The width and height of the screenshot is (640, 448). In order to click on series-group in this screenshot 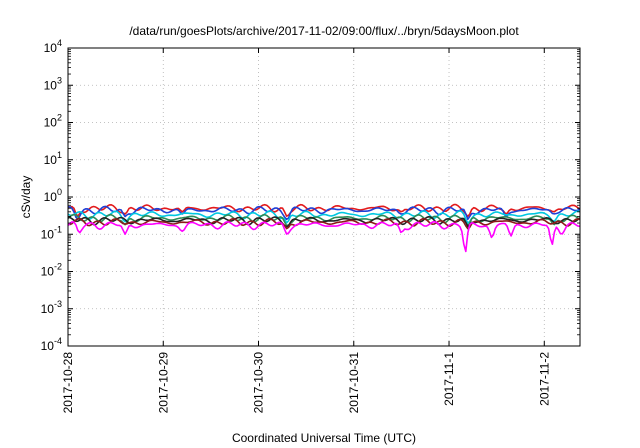, I will do `click(324, 228)`.